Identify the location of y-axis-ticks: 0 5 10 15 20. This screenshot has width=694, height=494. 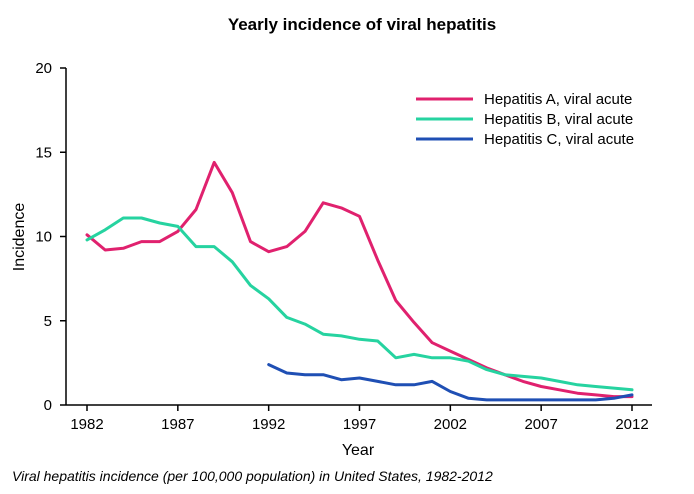
(50, 237).